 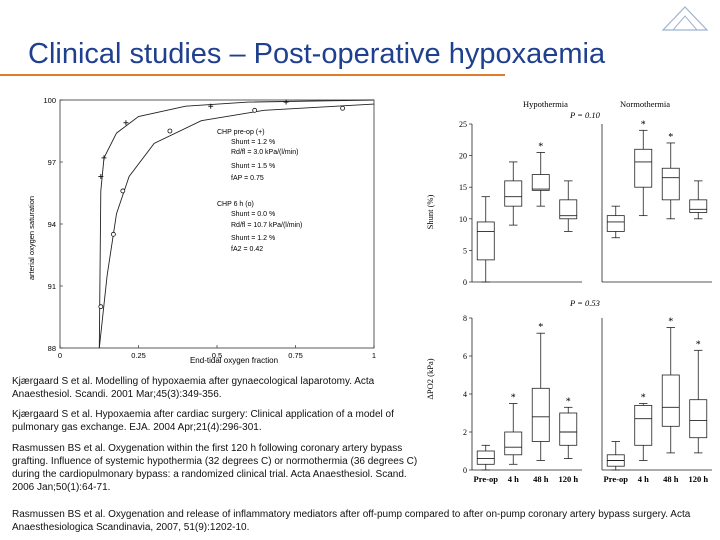 I want to click on sat-x-tick-label: 0.75, so click(x=295, y=355).